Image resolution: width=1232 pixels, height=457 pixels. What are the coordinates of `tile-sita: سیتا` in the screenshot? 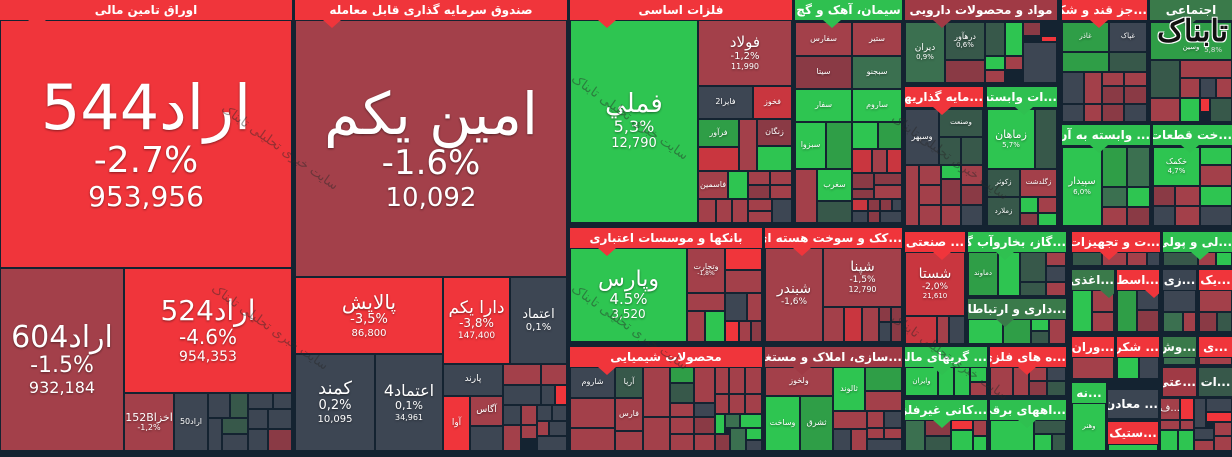 It's located at (823, 72).